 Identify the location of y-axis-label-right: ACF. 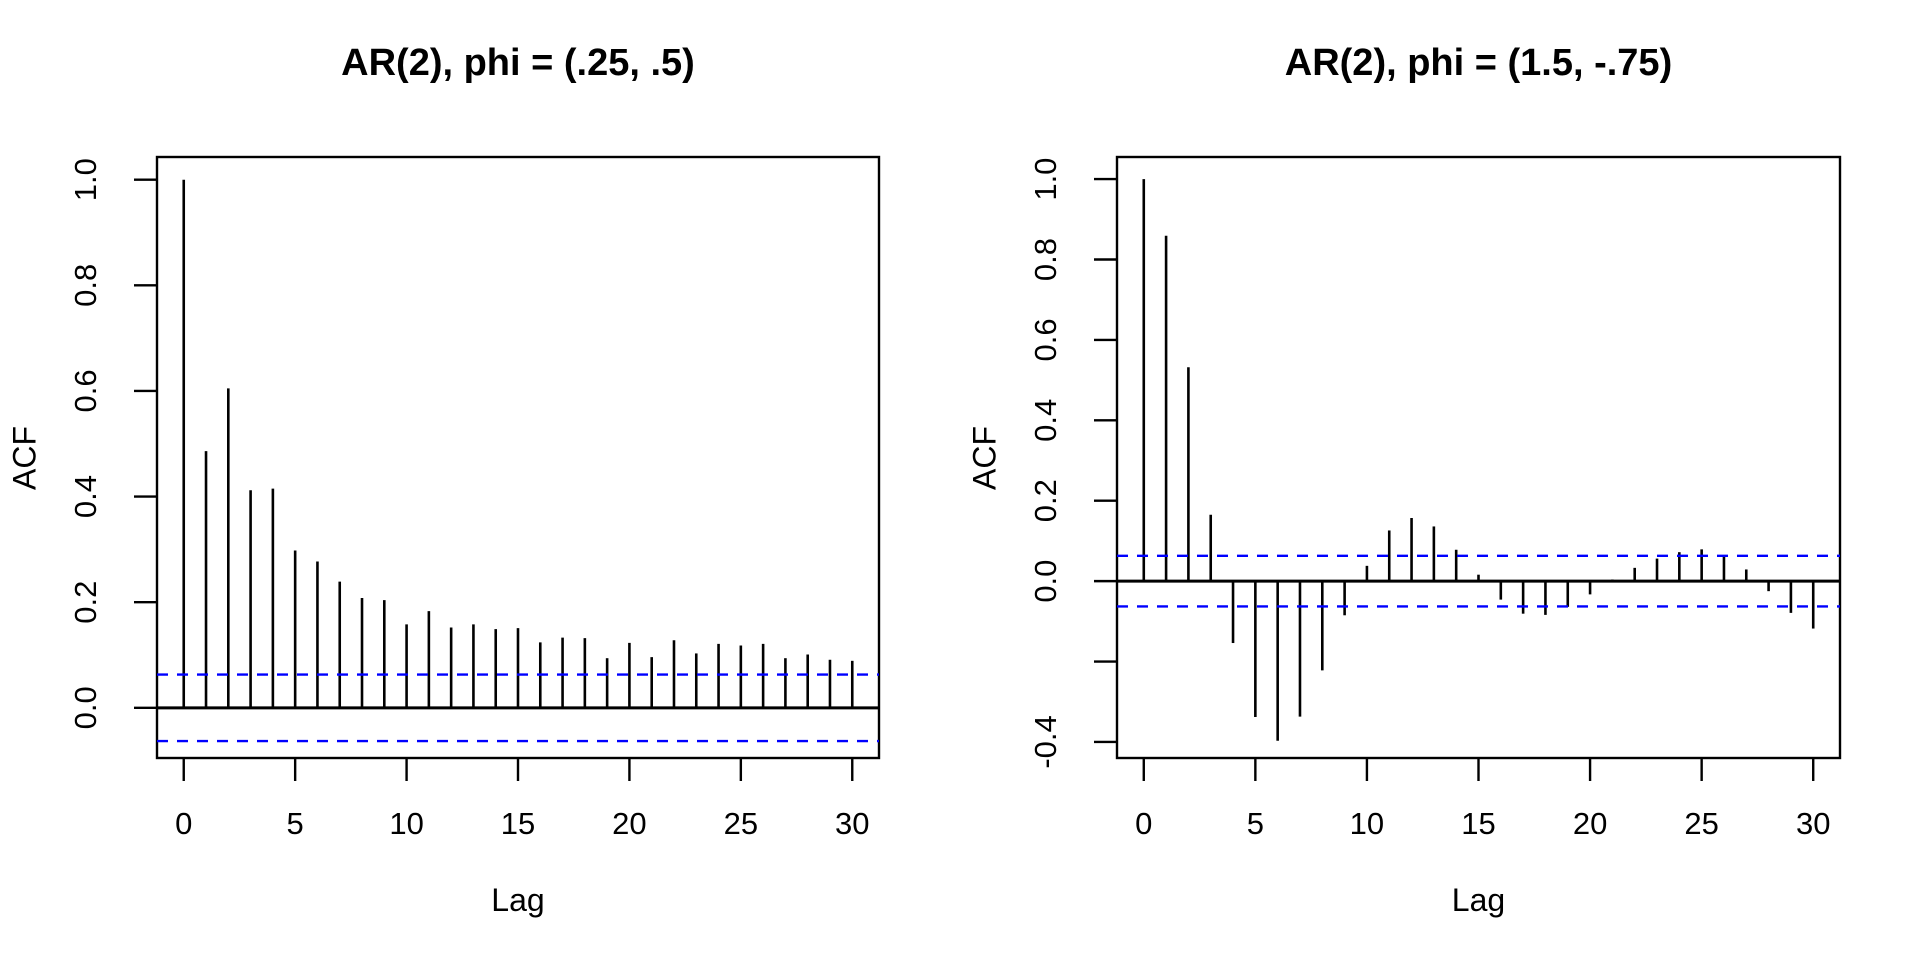
(984, 458).